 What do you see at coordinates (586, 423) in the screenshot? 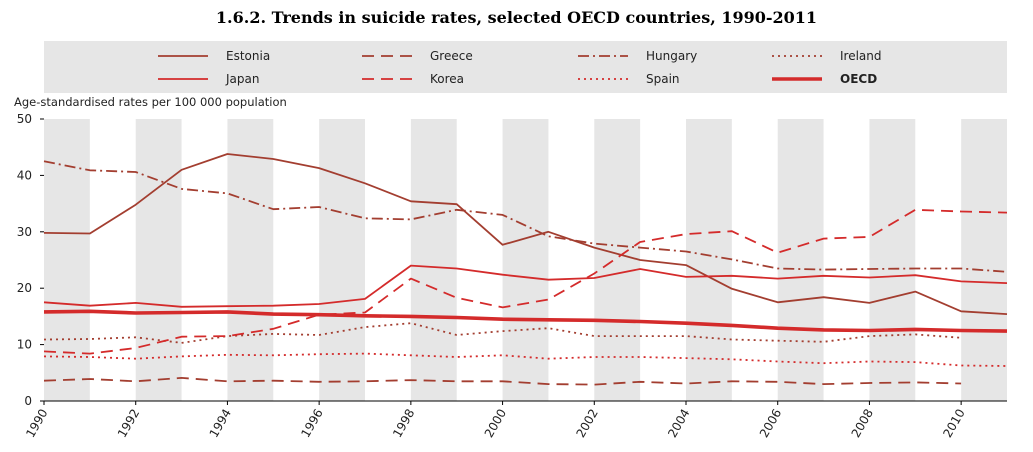
I see `x-tick-label: 2002` at bounding box center [586, 423].